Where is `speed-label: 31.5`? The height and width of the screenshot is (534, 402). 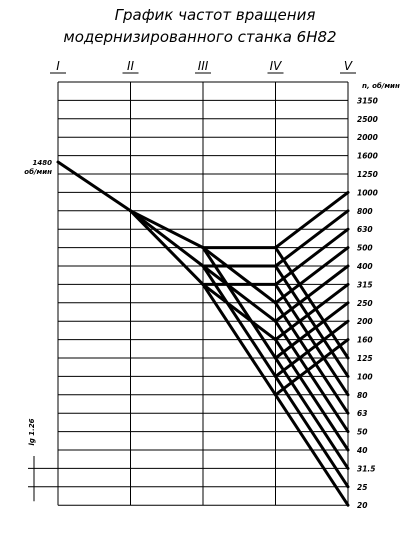
speed-label: 31.5 is located at coordinates (366, 468).